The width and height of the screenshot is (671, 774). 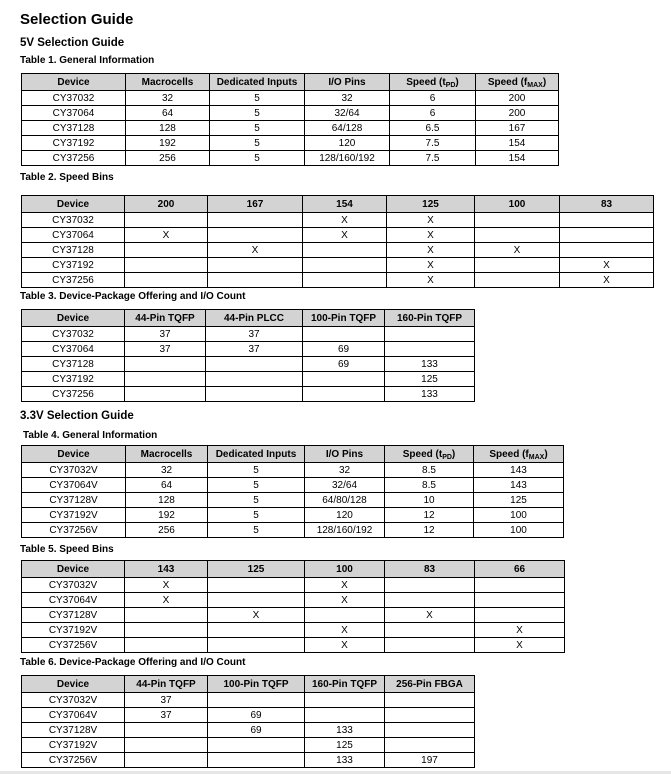 I want to click on table-row: CY37192 192 5 120 7.5 154, so click(x=290, y=143).